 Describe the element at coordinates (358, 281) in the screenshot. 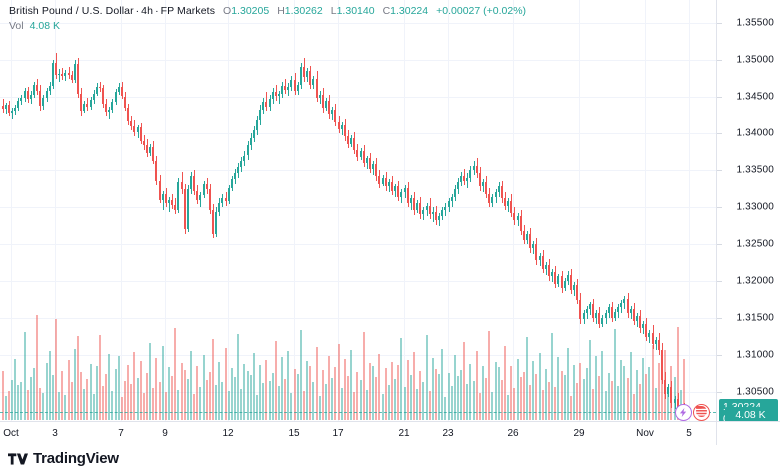

I see `gridline-horizontal` at that location.